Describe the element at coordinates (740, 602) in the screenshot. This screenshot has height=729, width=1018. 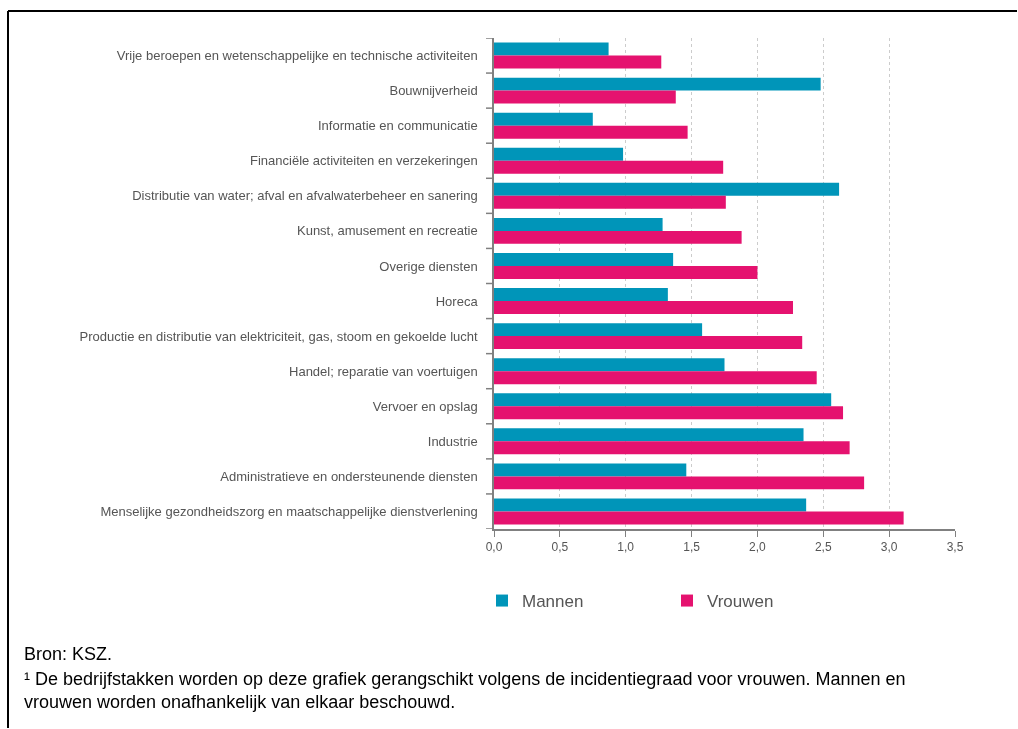
I see `legend-label: Vrouwen` at that location.